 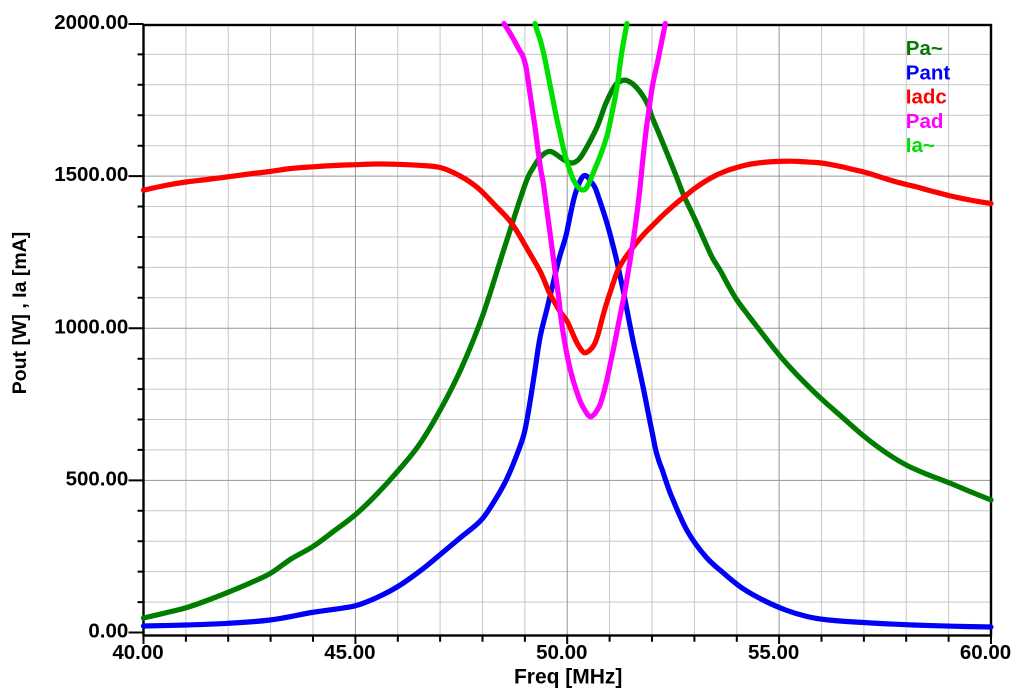 What do you see at coordinates (561, 652) in the screenshot?
I see `svg-text: 50.00` at bounding box center [561, 652].